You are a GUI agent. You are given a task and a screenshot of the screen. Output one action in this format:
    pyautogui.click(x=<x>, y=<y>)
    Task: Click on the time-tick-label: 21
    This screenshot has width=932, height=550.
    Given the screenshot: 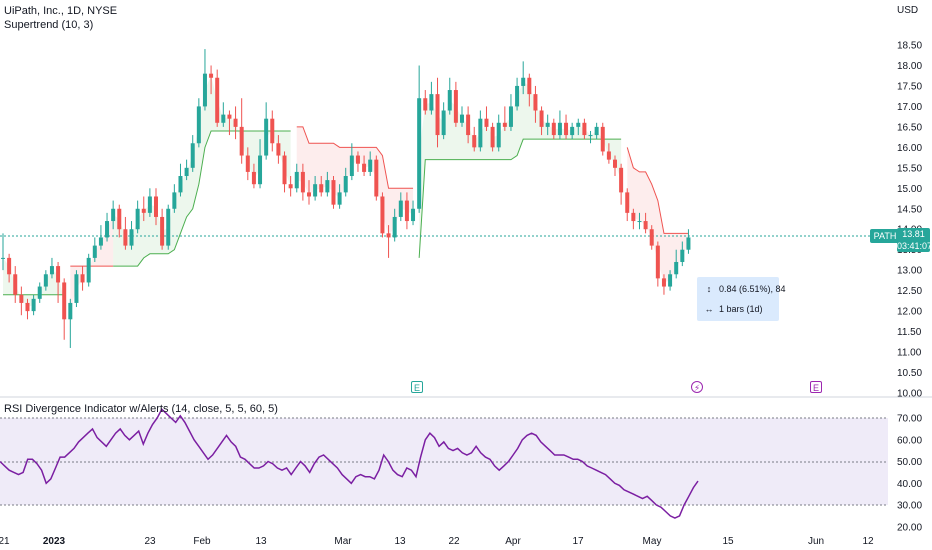 What is the action you would take?
    pyautogui.click(x=5, y=541)
    